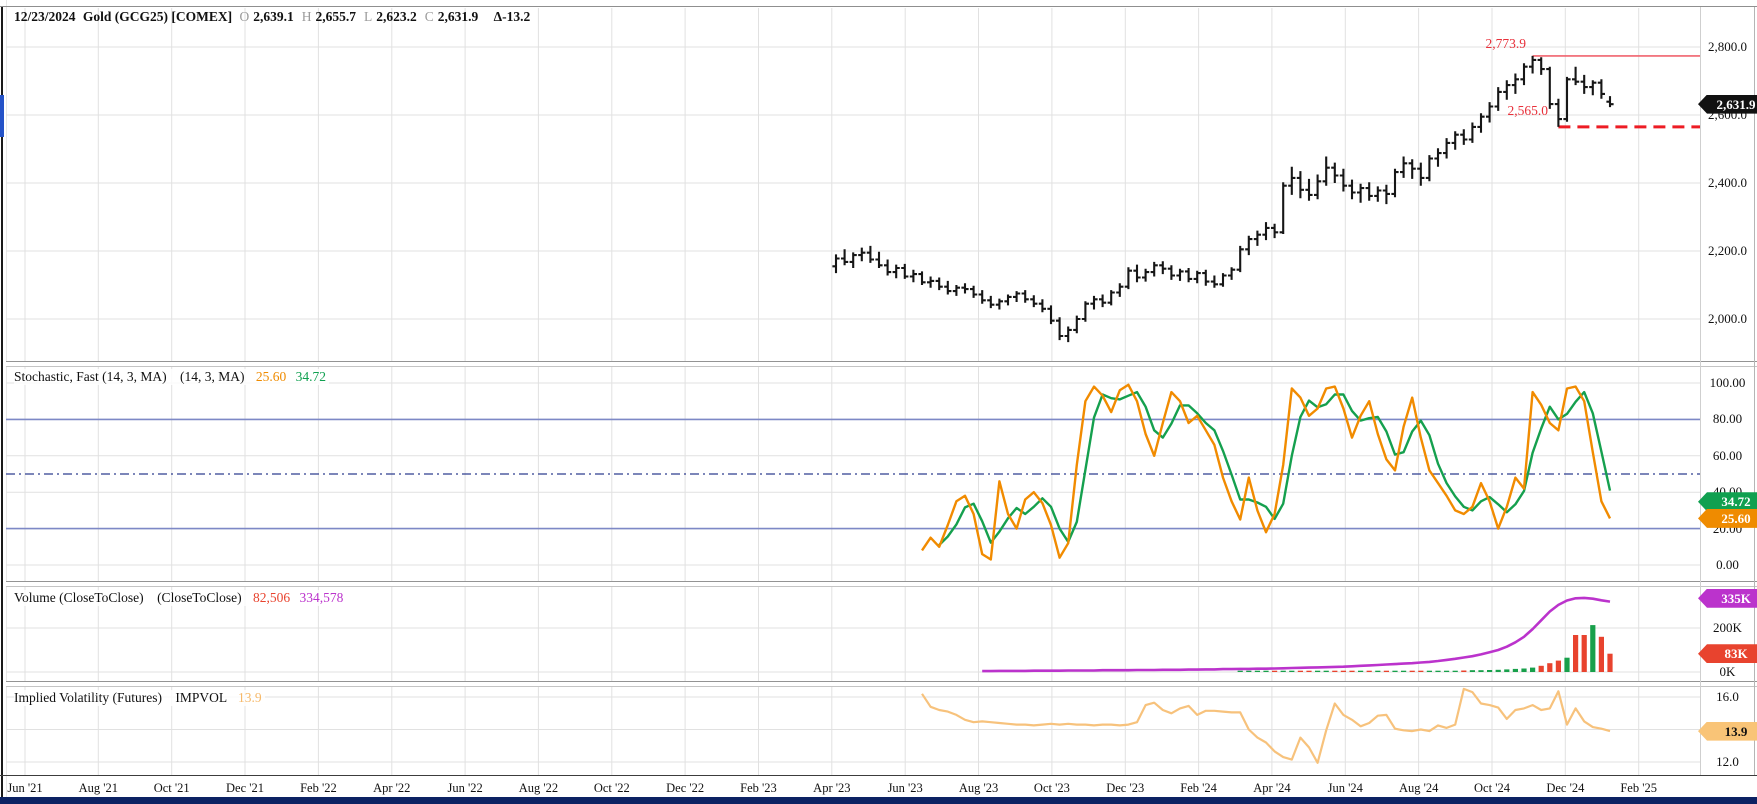 The width and height of the screenshot is (1757, 804). I want to click on implied-volatility-line, so click(1266, 725).